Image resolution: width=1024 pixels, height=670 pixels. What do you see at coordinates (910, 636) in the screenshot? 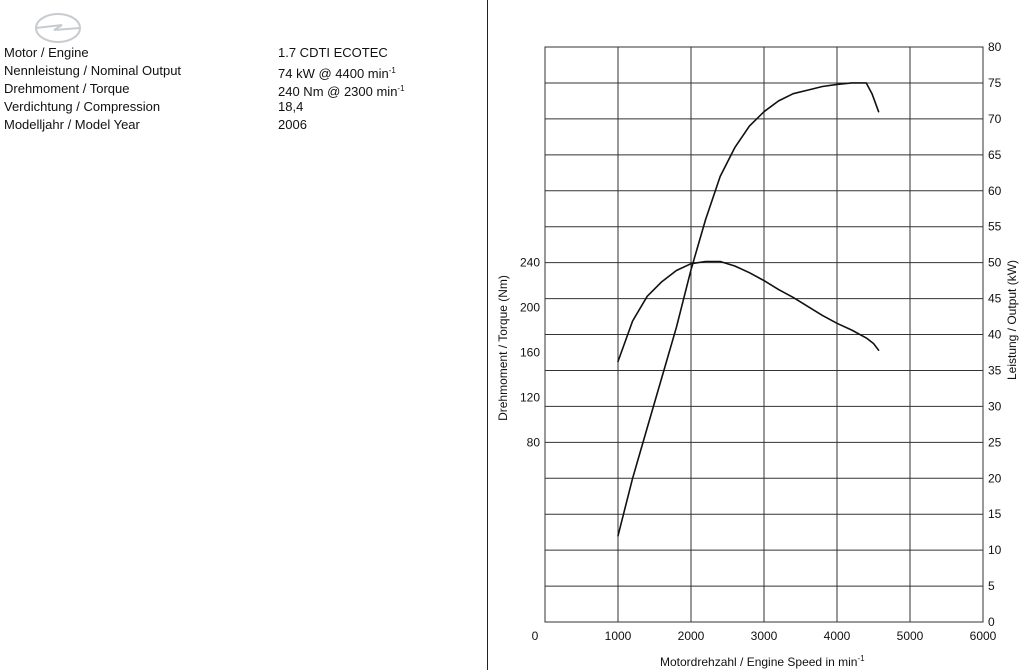
I see `x-tick-label: 5000` at bounding box center [910, 636].